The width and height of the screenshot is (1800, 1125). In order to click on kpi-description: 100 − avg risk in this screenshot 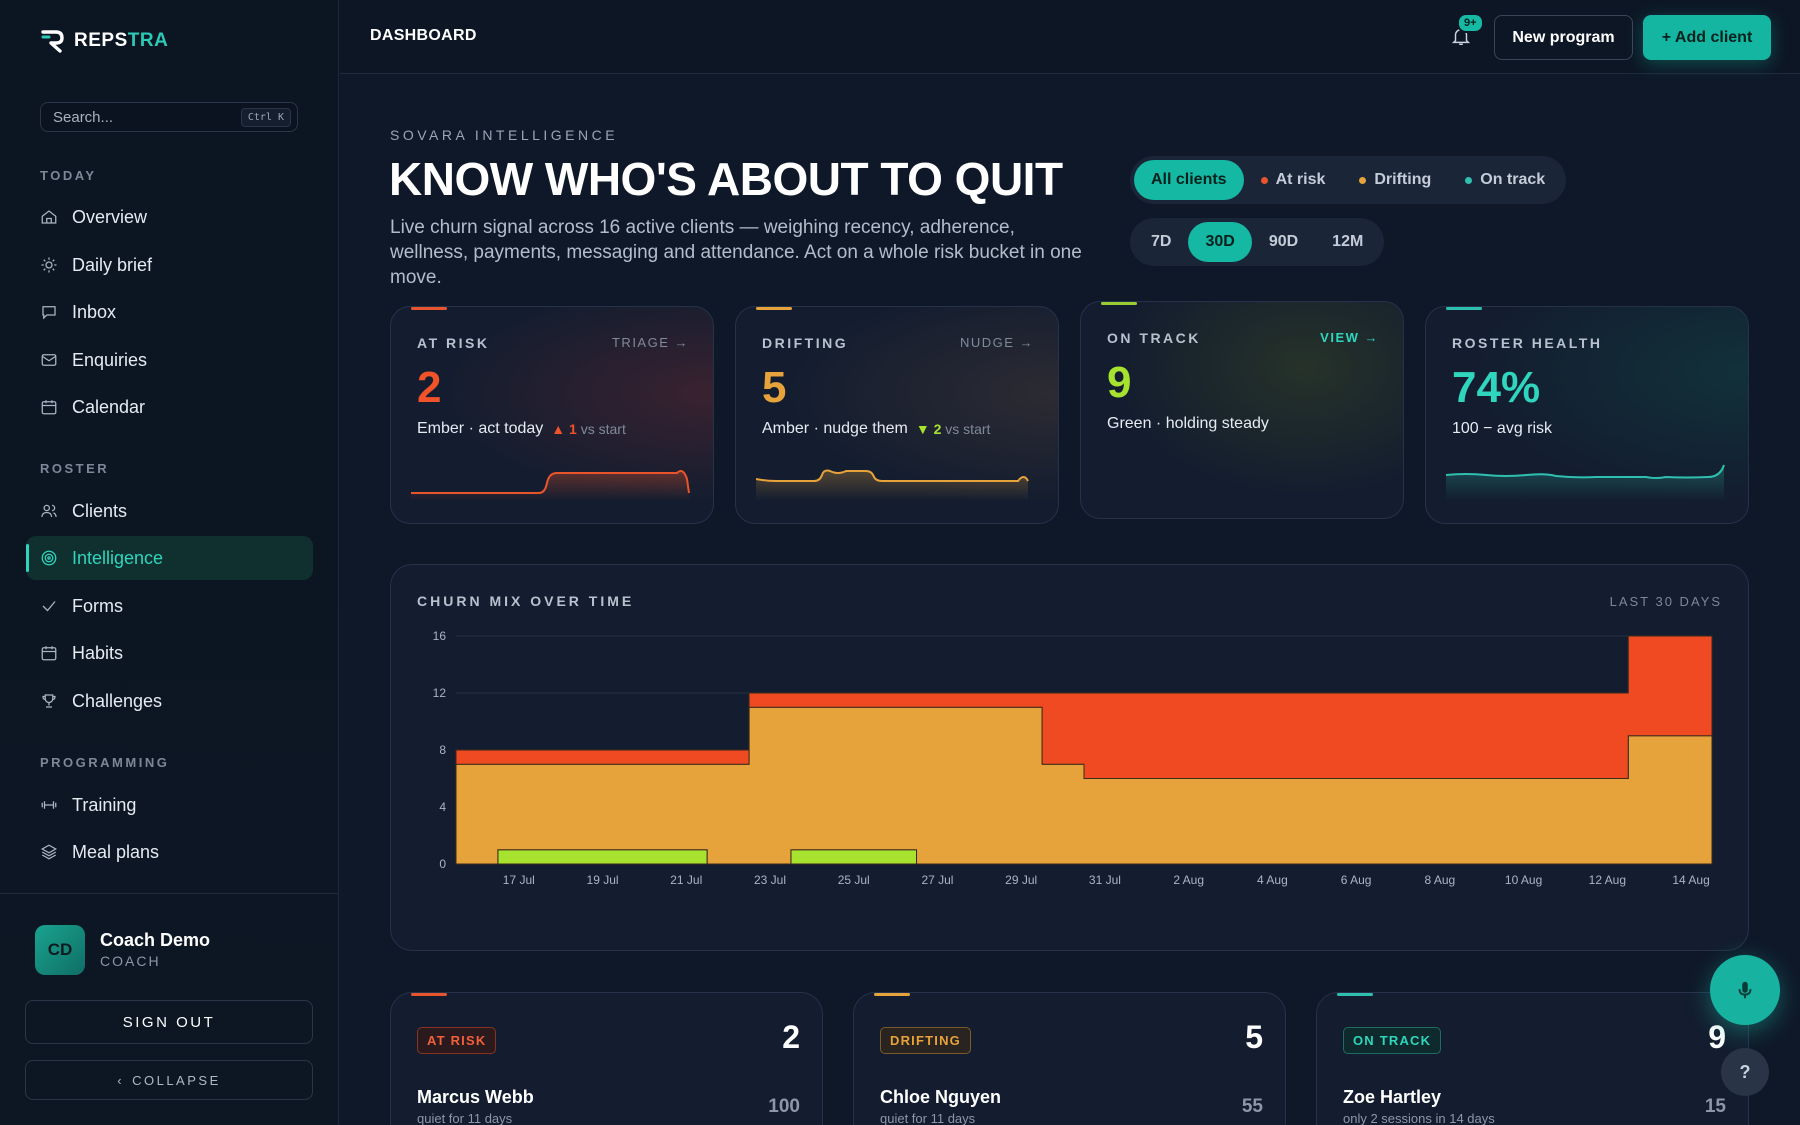, I will do `click(1502, 429)`.